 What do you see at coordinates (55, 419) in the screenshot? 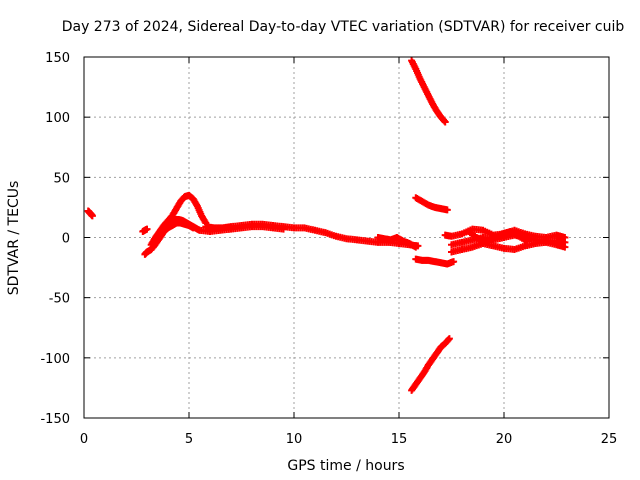
I see `y-tick-label: -150` at bounding box center [55, 419].